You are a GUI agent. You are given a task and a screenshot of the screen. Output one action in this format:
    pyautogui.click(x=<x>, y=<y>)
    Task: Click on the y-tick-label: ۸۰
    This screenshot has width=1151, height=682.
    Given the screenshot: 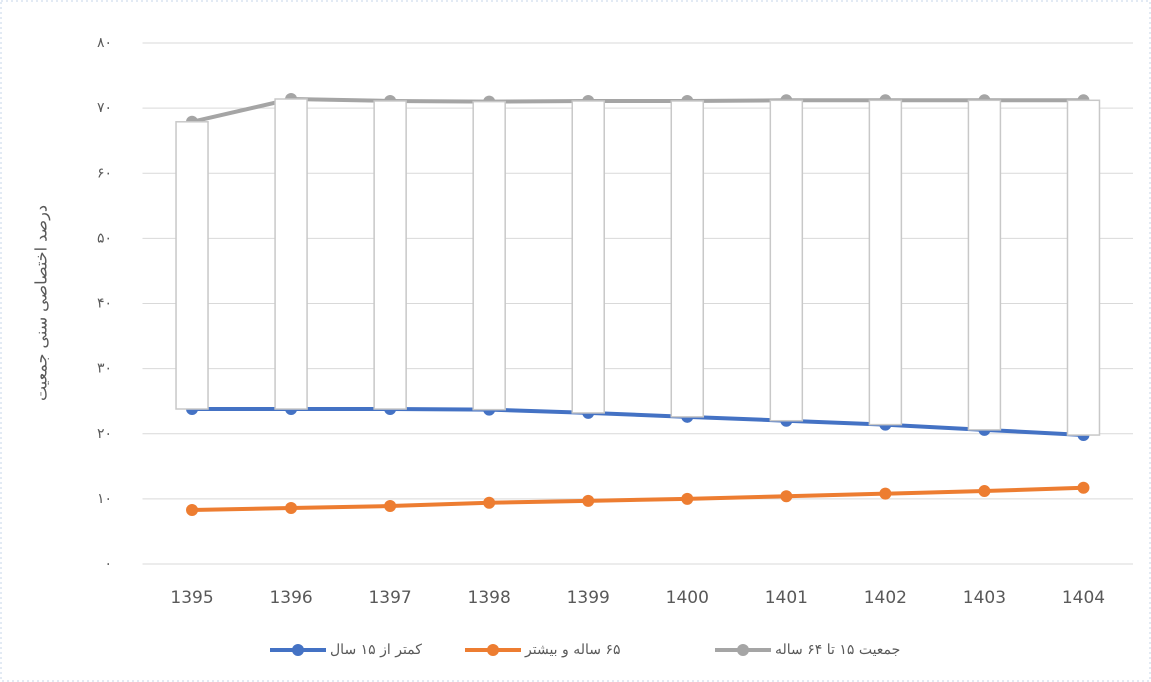 What is the action you would take?
    pyautogui.click(x=104, y=43)
    